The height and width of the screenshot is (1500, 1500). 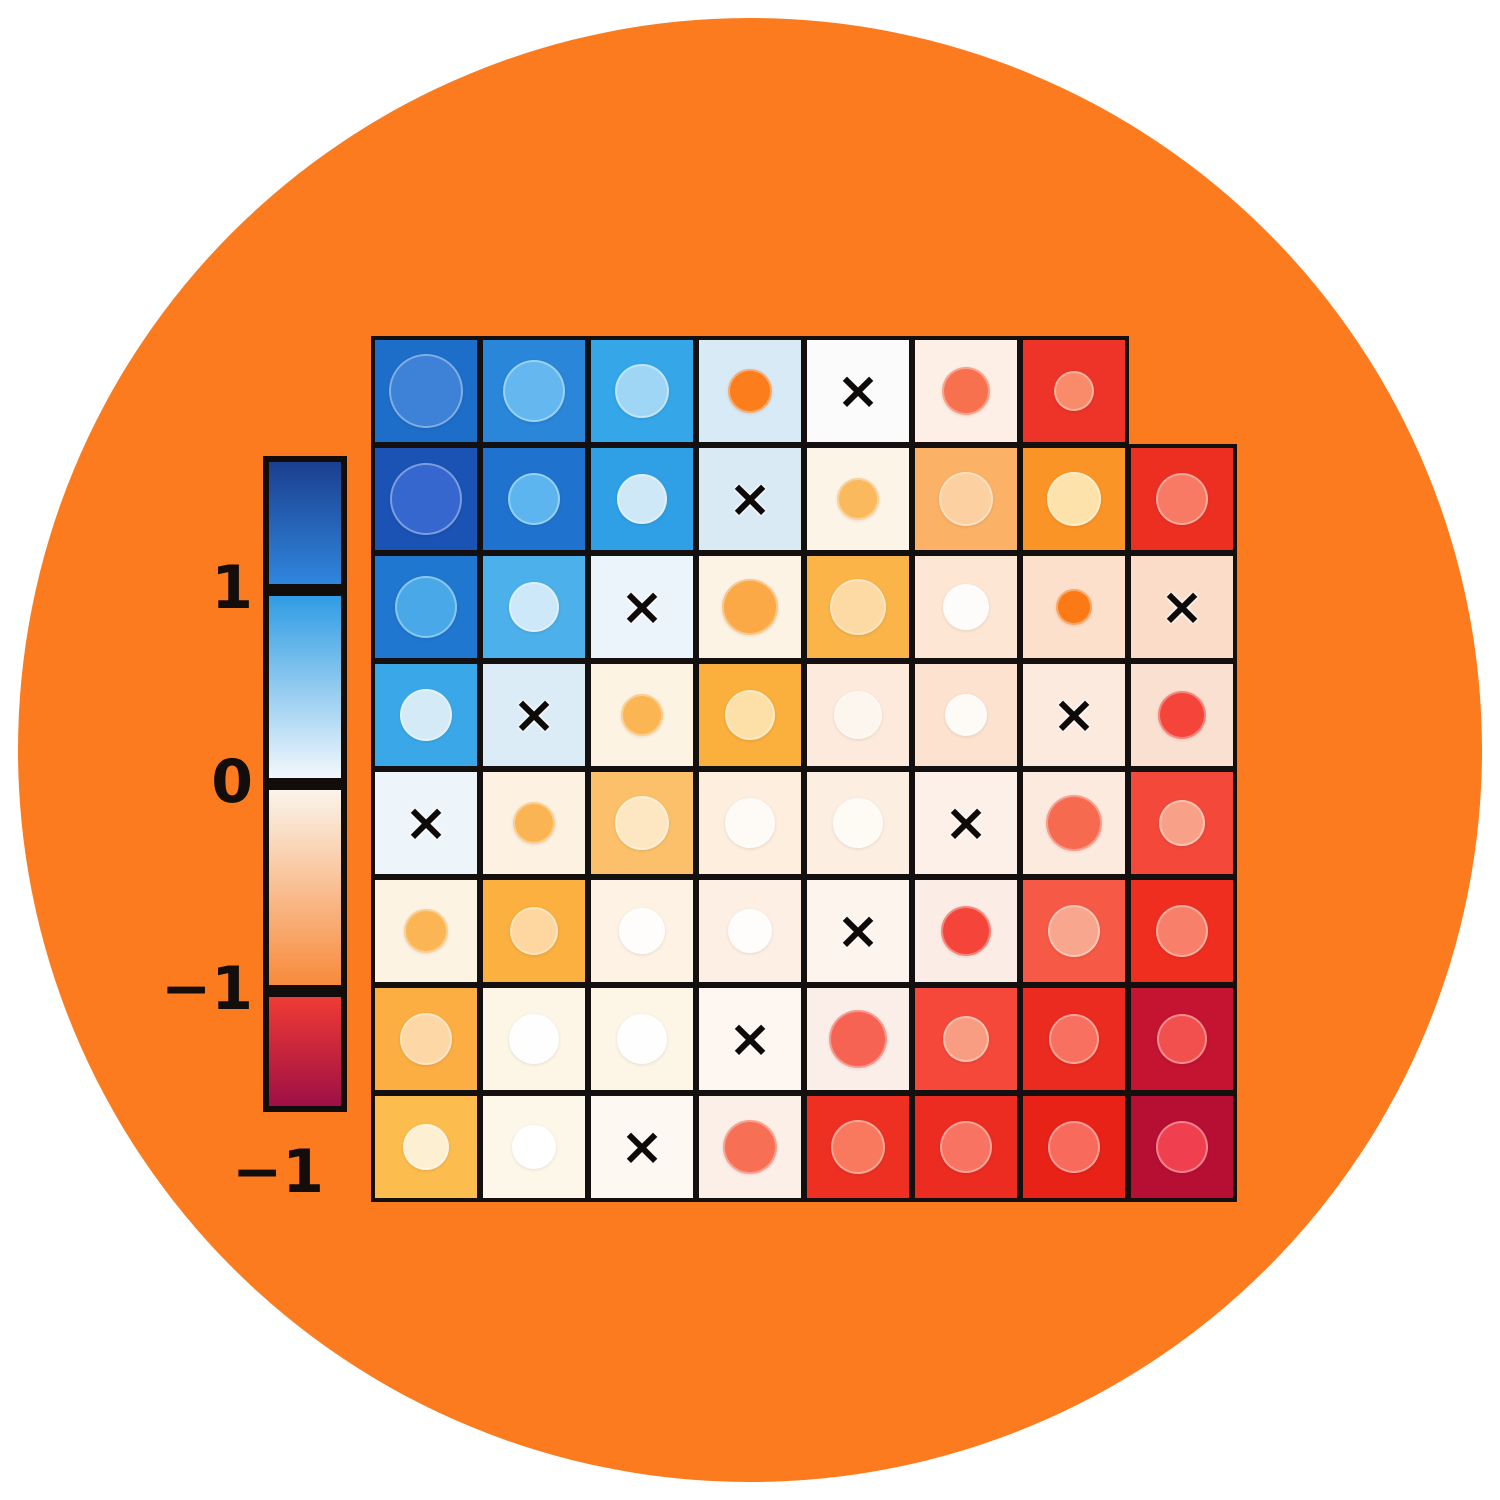 I want to click on heatmap-cell-r8-c3: ×, so click(x=642, y=1147).